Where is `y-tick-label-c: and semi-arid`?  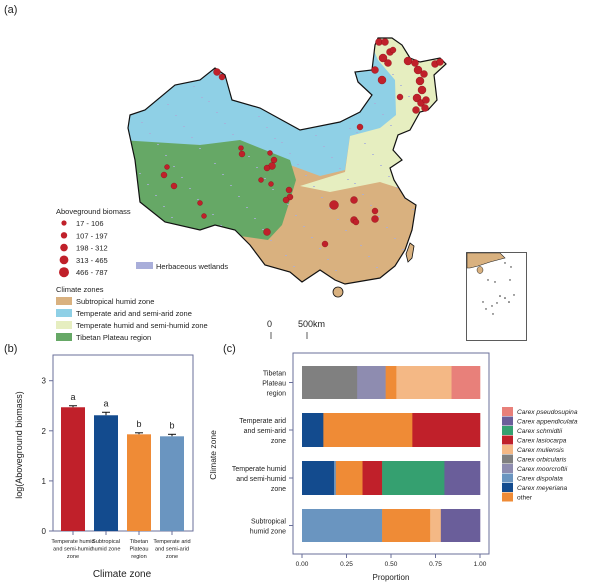
y-tick-label-c: and semi-arid is located at coordinates (265, 431).